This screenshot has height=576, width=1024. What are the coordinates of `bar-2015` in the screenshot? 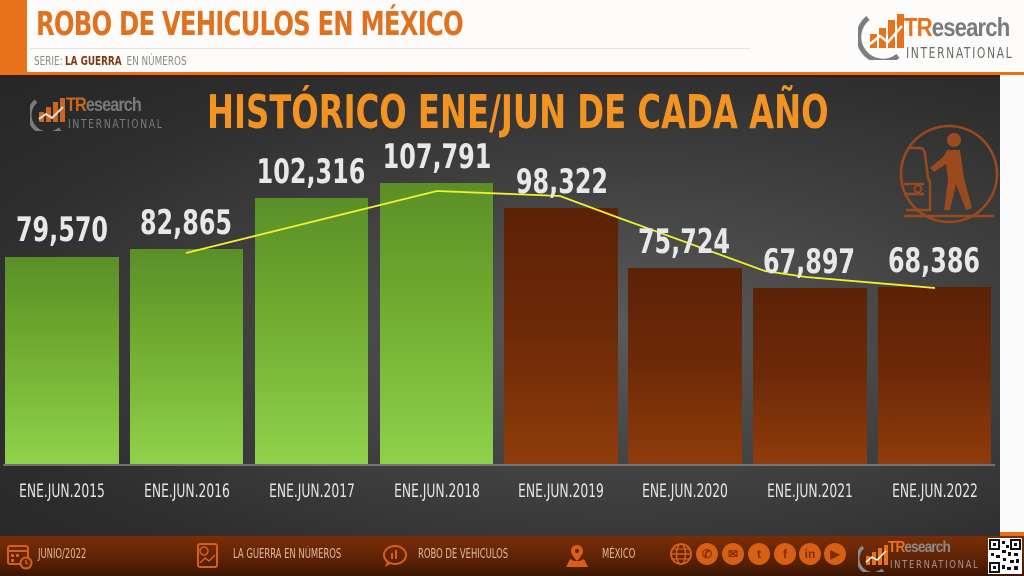 It's located at (62, 360).